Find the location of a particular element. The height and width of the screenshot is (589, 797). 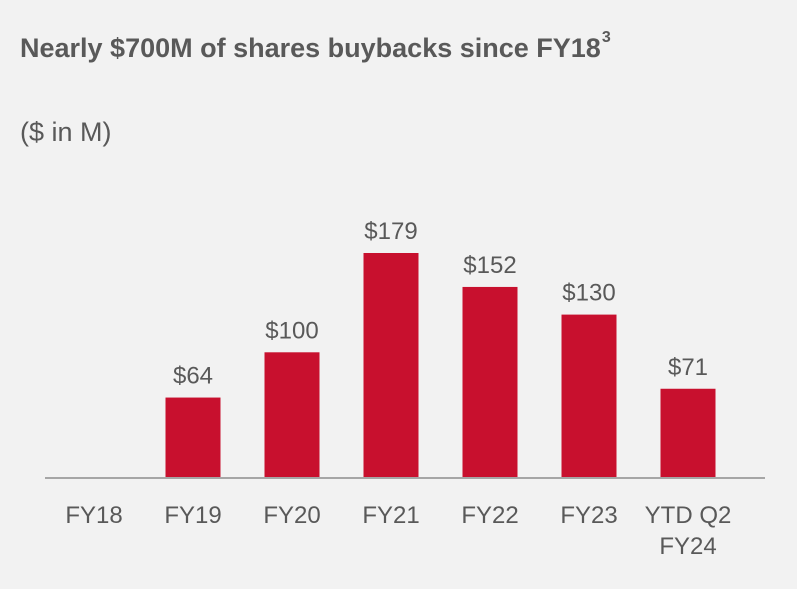

bar-fy21 is located at coordinates (391, 365).